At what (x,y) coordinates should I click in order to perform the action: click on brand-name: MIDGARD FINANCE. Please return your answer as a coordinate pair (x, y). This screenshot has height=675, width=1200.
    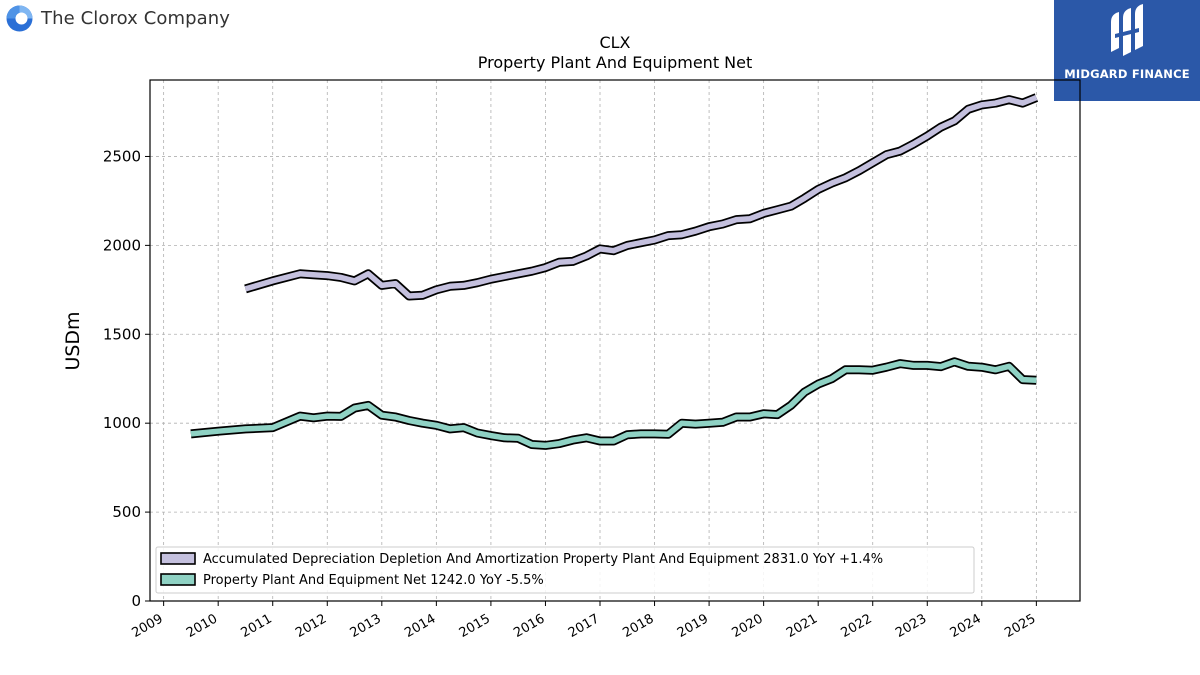
    Looking at the image, I should click on (1127, 74).